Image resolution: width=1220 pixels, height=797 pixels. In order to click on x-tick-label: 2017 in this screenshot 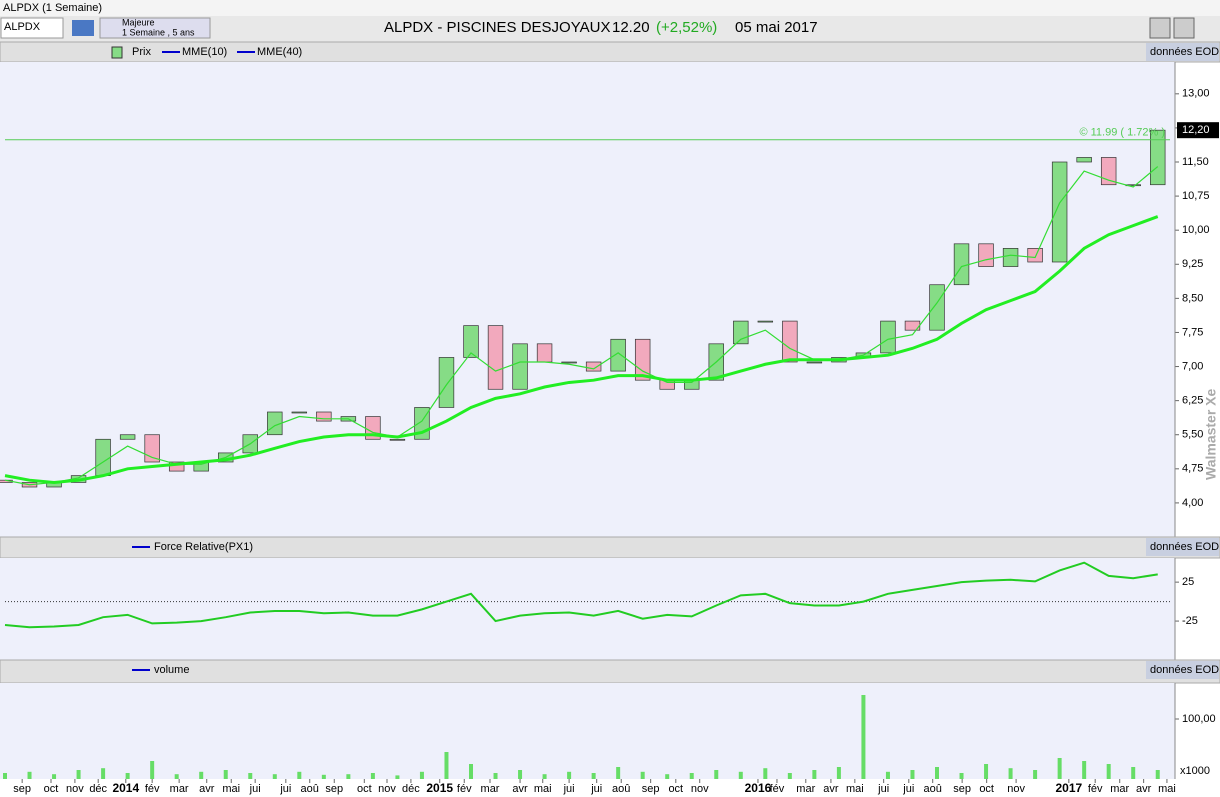, I will do `click(1068, 788)`.